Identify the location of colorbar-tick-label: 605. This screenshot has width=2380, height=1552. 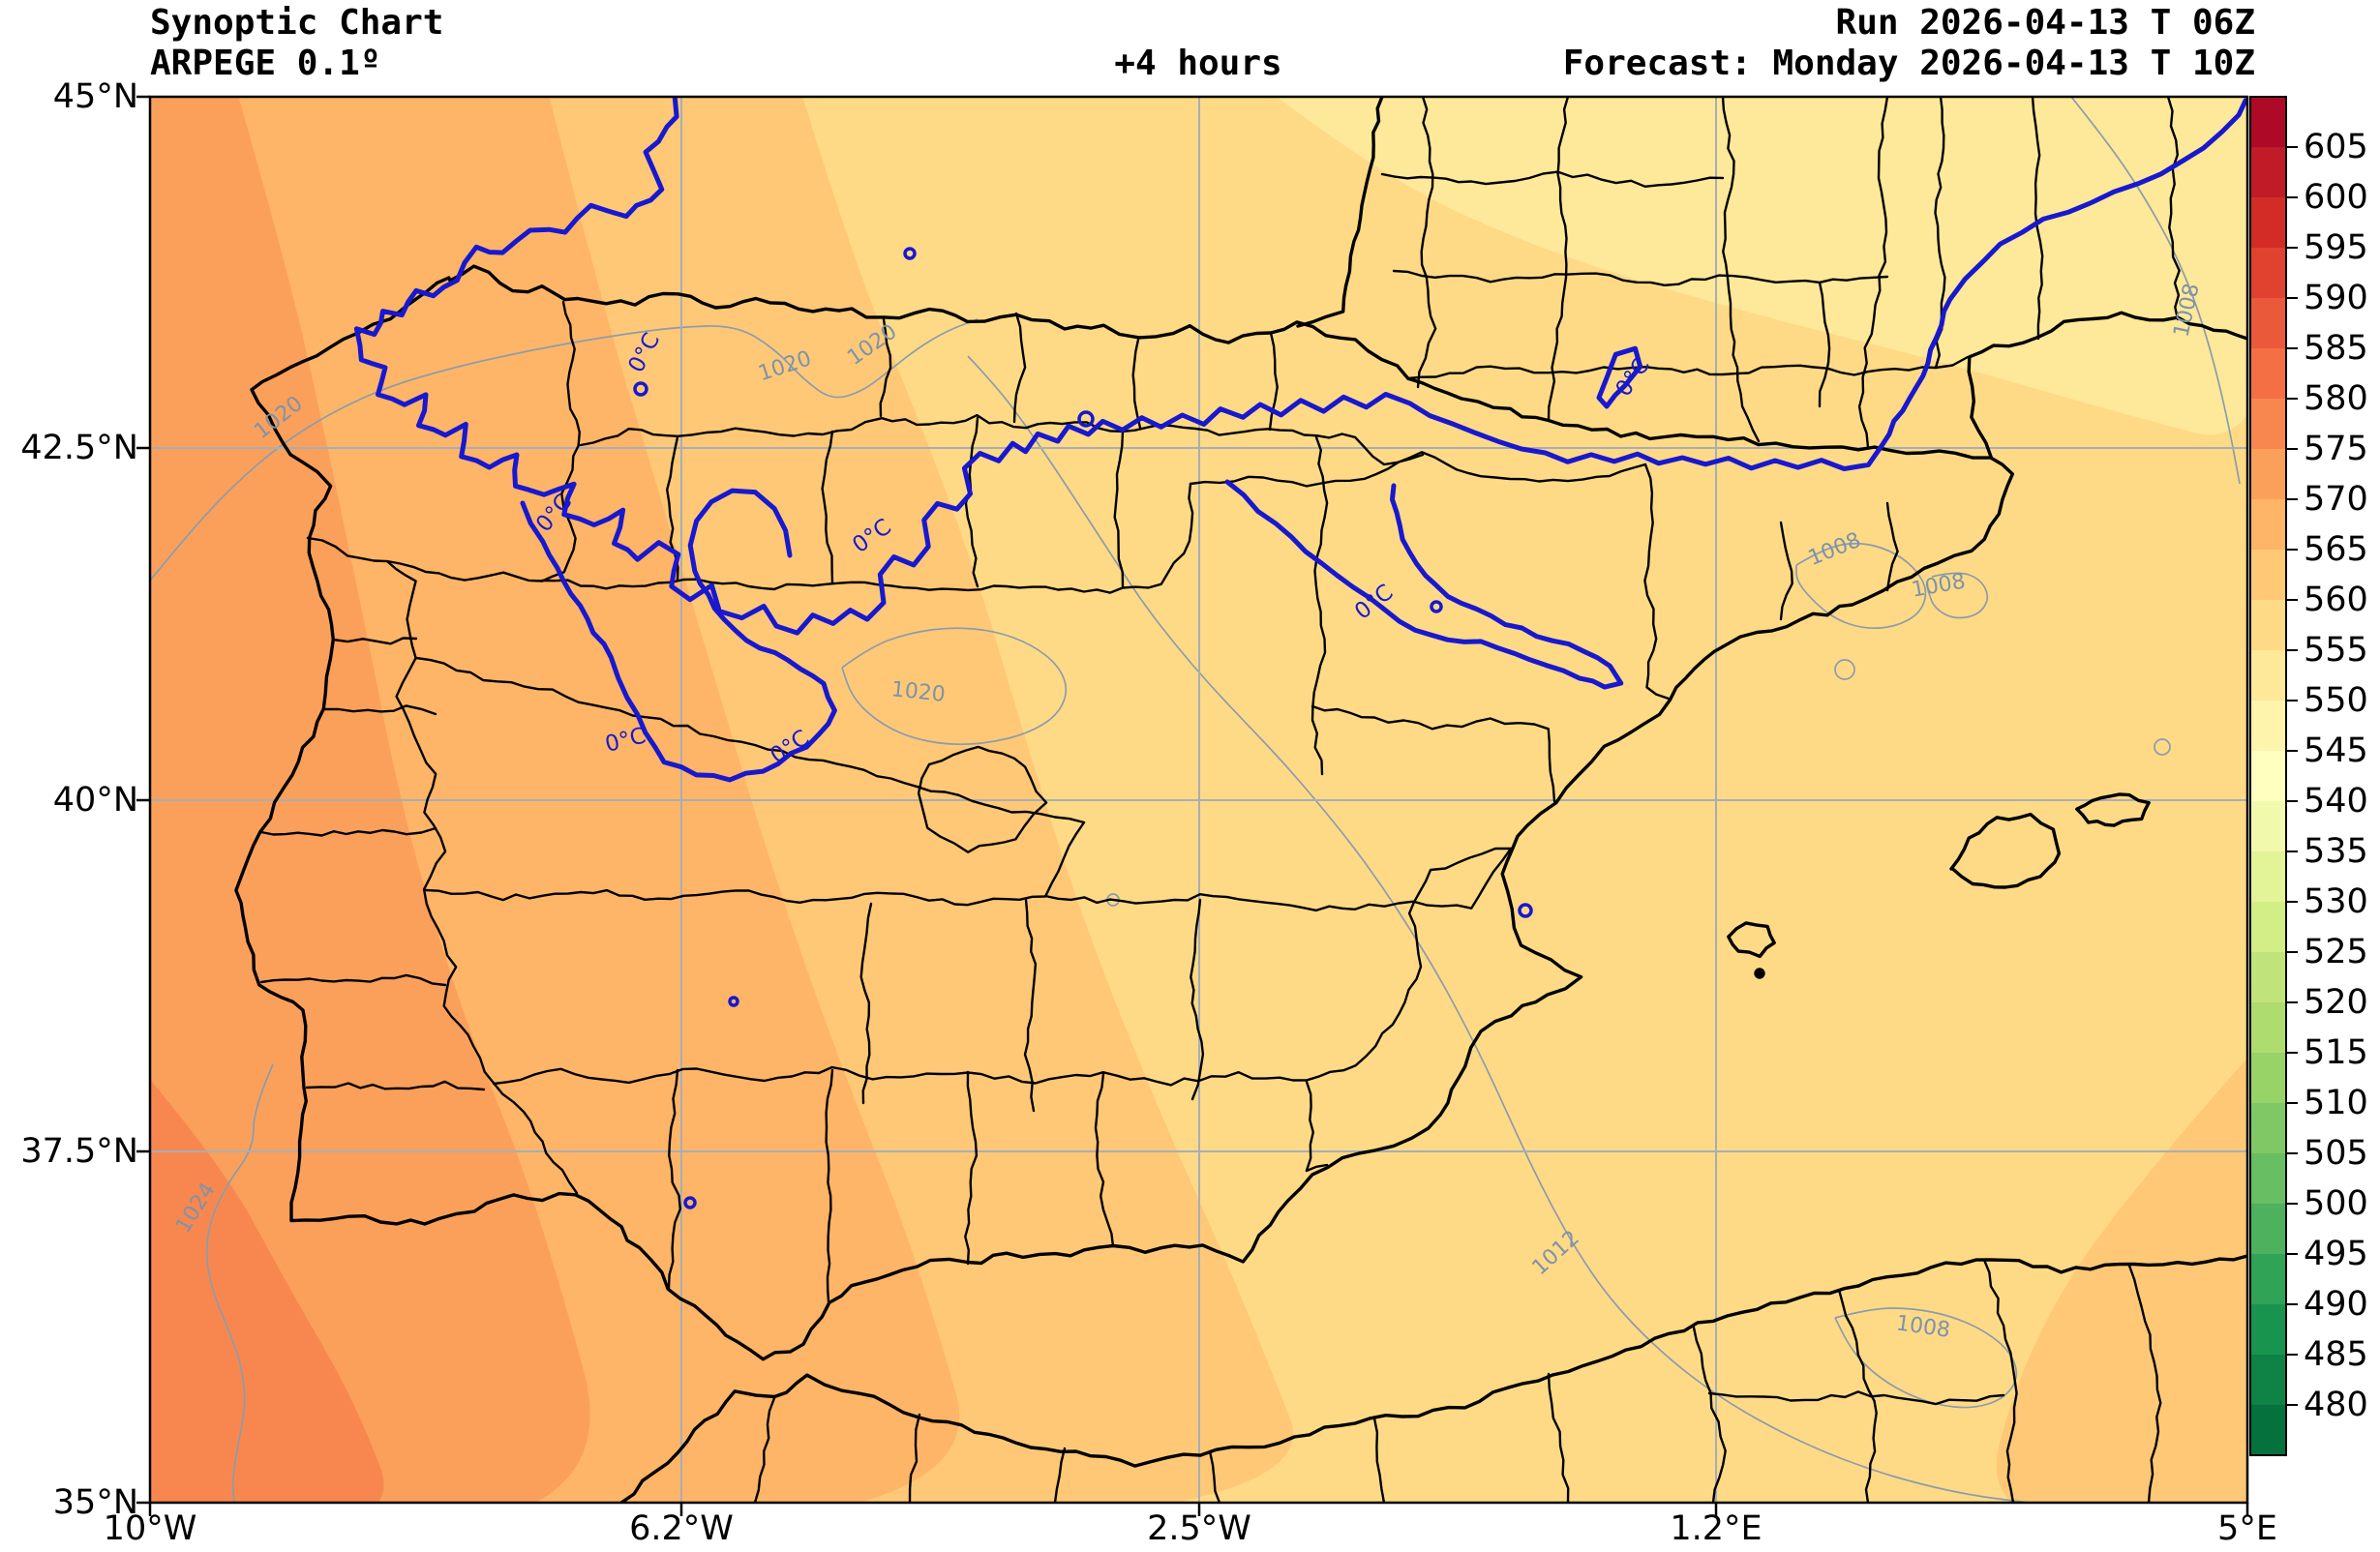
(2336, 147).